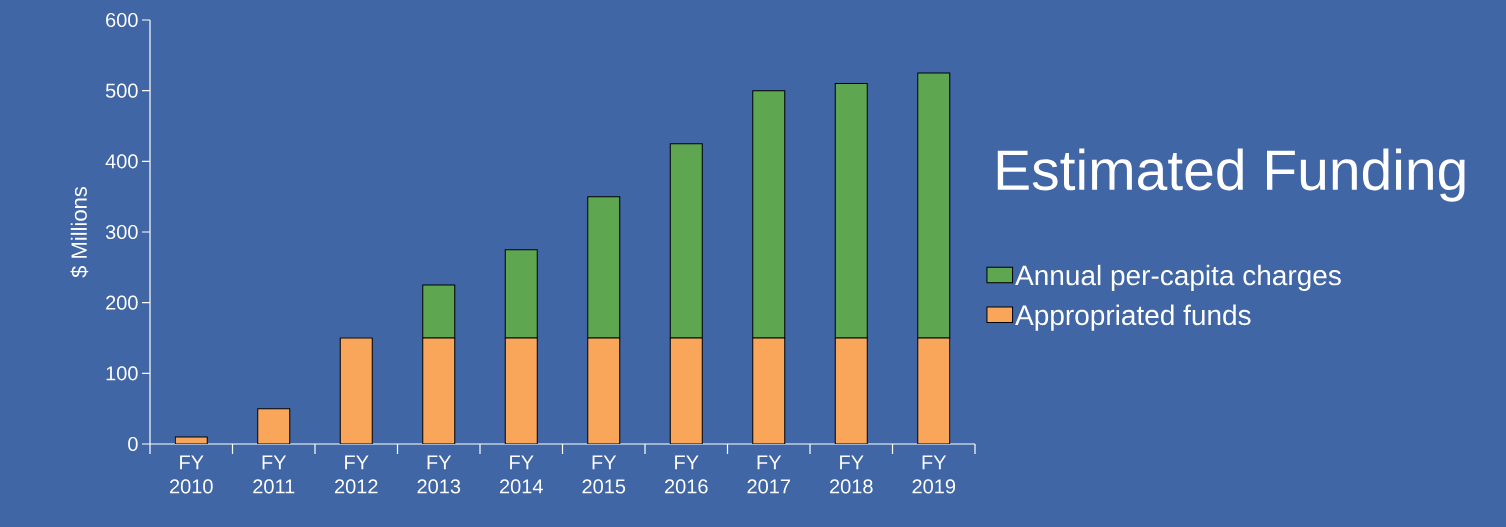 This screenshot has width=1506, height=527. I want to click on y-tick-label: 400, so click(121, 161).